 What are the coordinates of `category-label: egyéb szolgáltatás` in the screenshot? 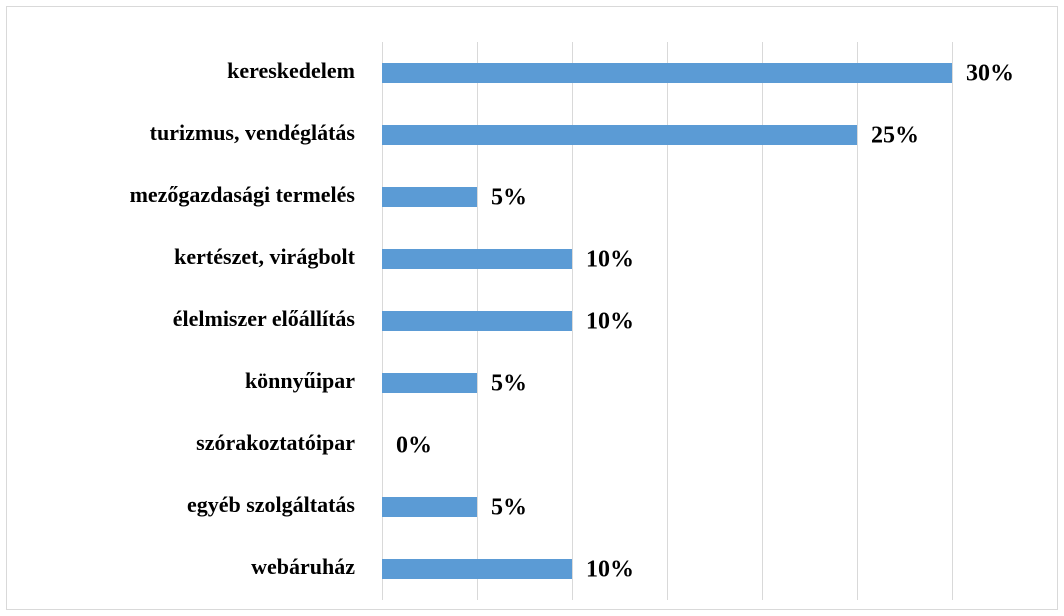 It's located at (271, 504).